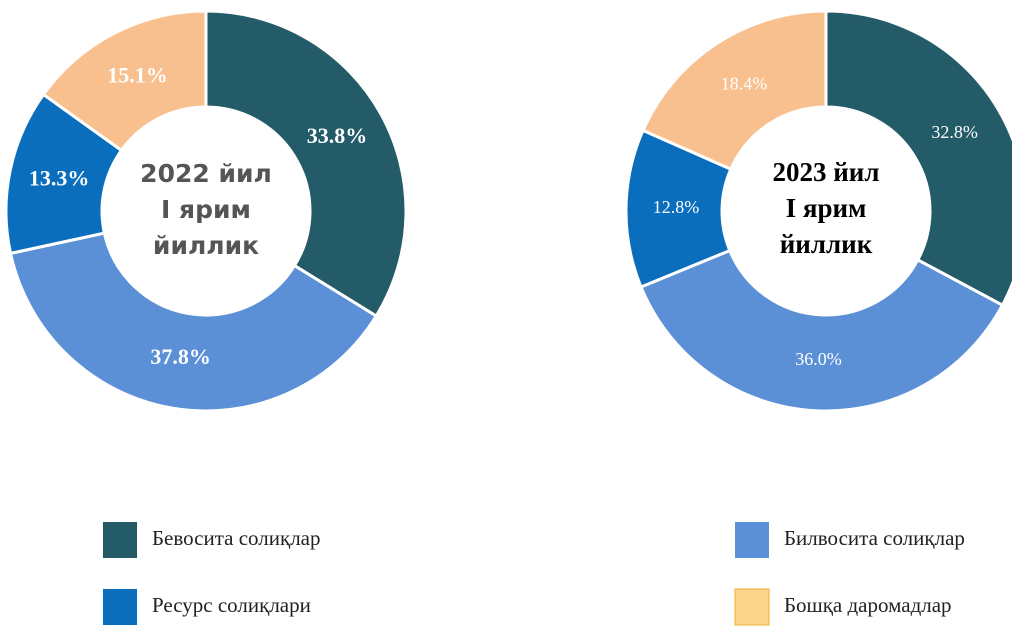  Describe the element at coordinates (137, 75) in the screenshot. I see `value-label: 15.1%` at that location.